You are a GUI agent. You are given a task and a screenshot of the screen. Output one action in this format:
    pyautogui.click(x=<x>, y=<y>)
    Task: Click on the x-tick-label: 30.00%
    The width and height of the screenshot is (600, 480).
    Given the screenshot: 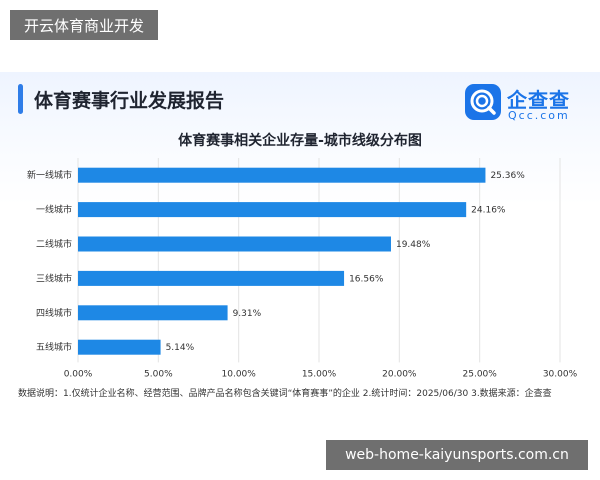 What is the action you would take?
    pyautogui.click(x=560, y=374)
    